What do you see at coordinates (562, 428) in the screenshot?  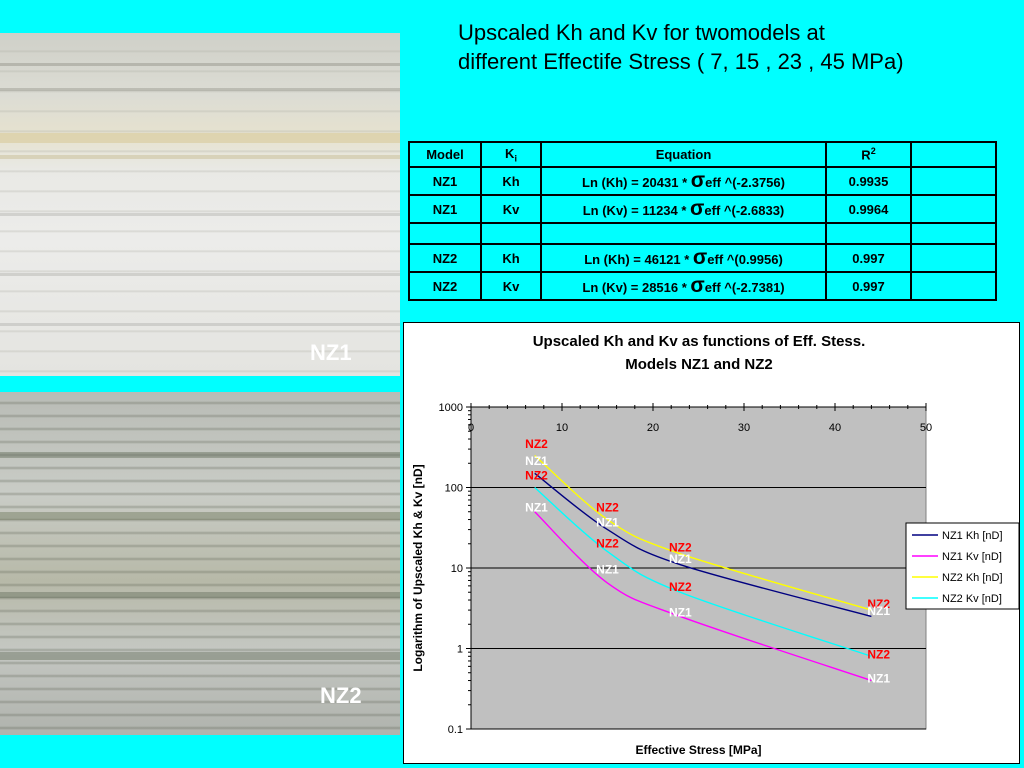 I see `x-tick-label: 10` at bounding box center [562, 428].